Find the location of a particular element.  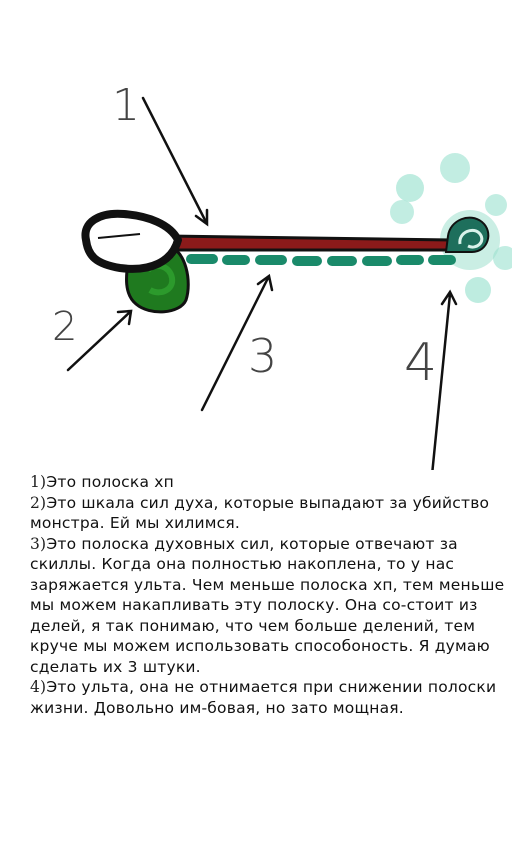

callout-1: 1 is located at coordinates (126, 105).